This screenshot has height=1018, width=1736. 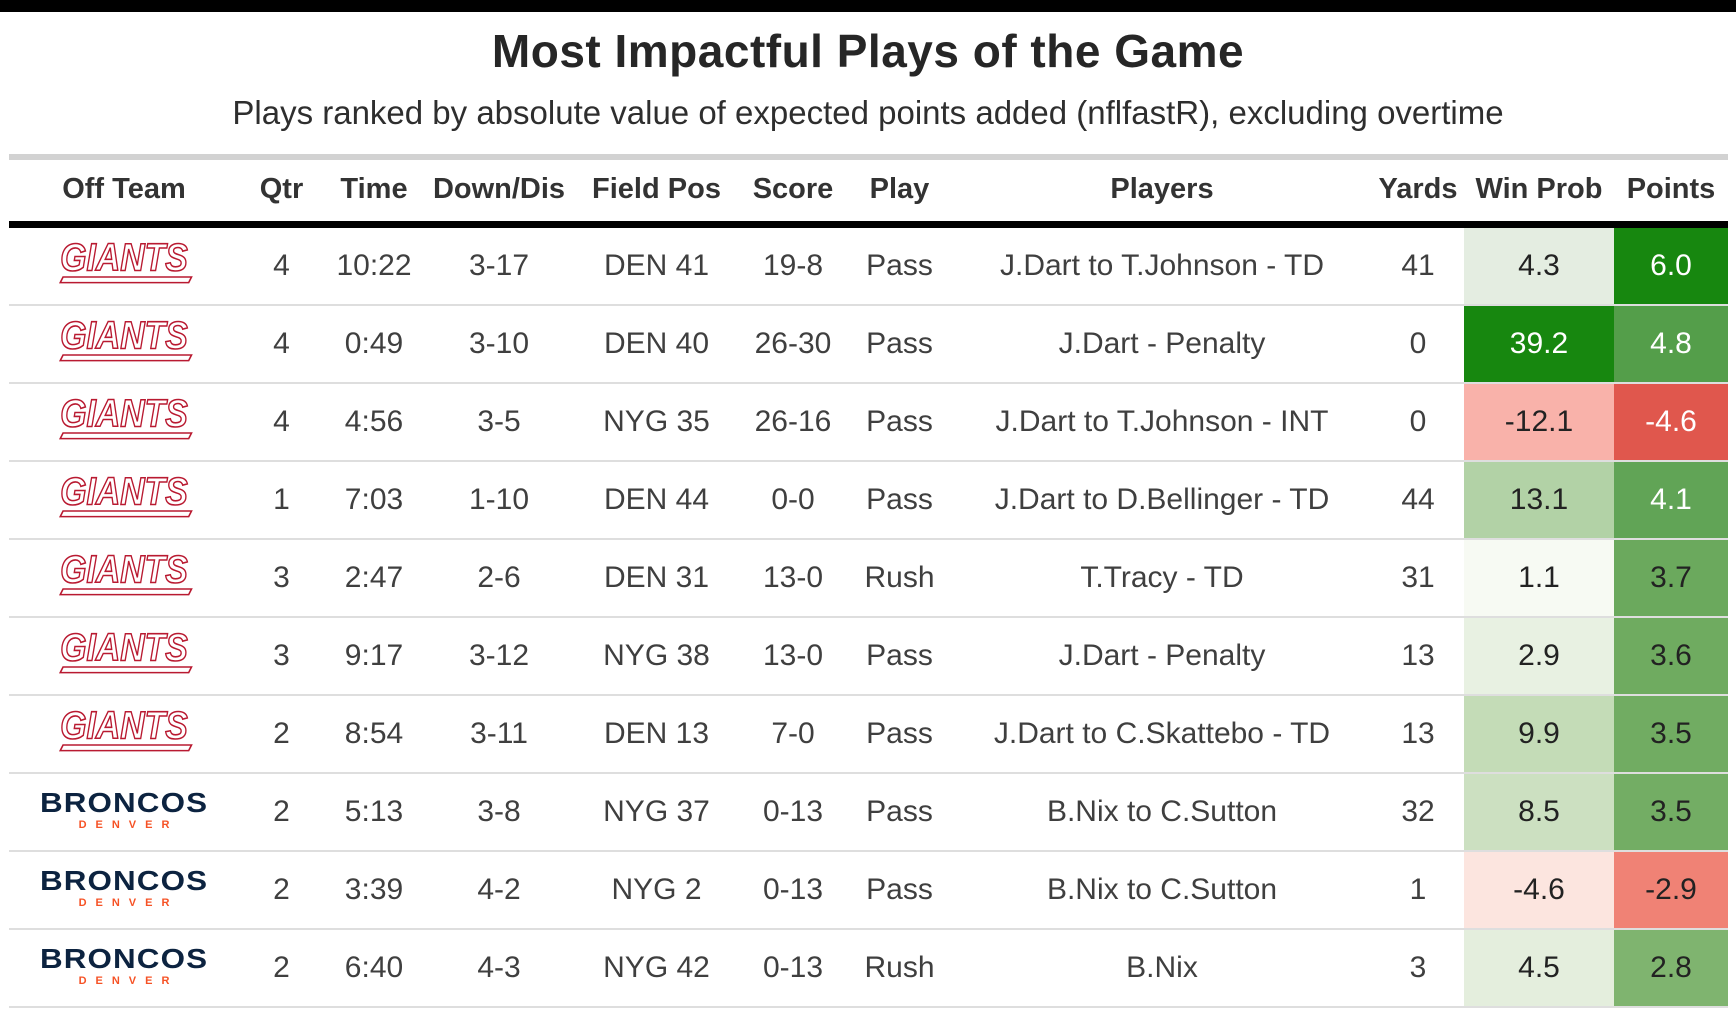 I want to click on cell-players: T.Tracy - TD, so click(x=1162, y=577).